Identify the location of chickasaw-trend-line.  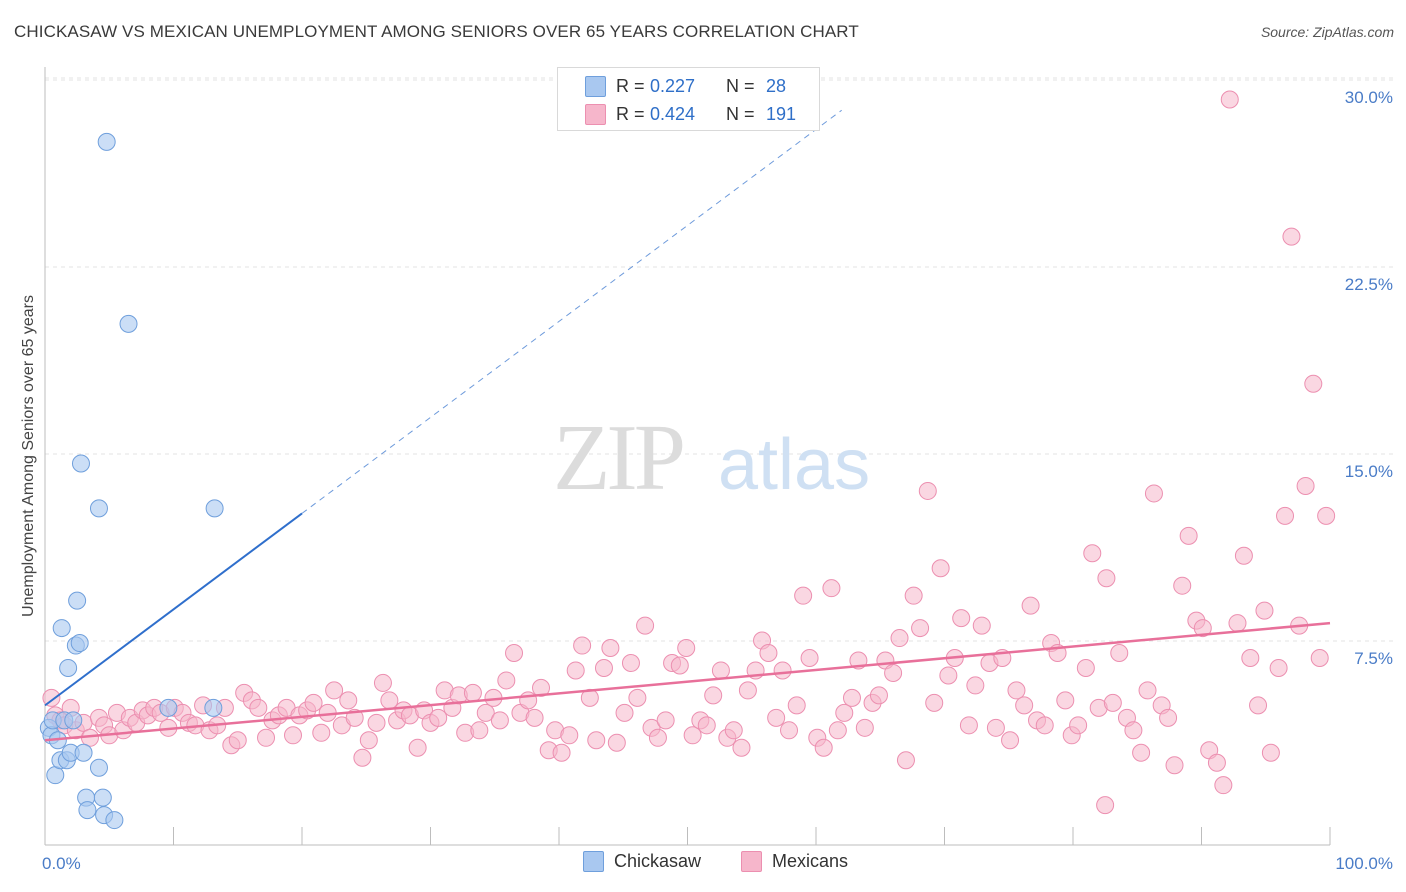
(173, 609).